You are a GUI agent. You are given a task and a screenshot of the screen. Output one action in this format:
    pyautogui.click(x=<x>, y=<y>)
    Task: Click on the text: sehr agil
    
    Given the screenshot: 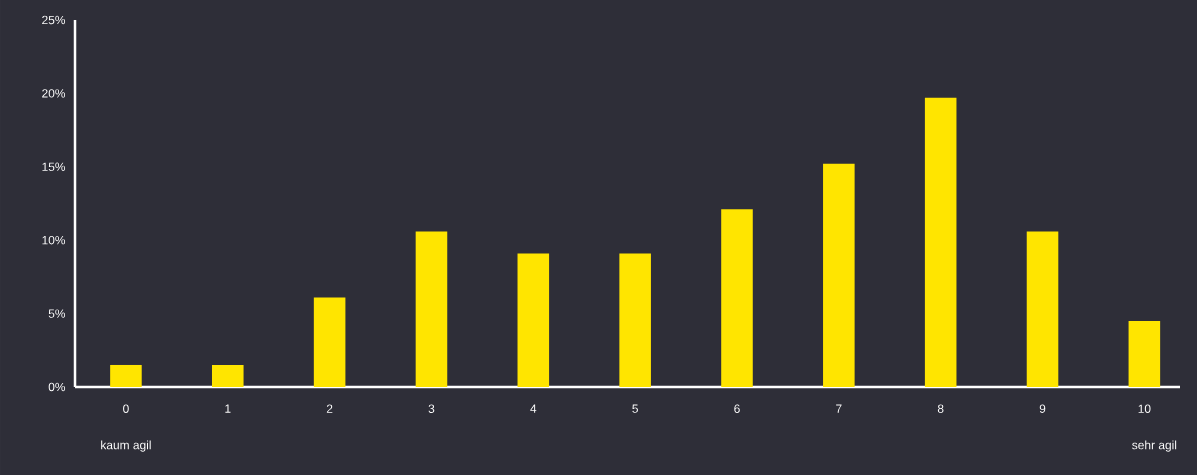 What is the action you would take?
    pyautogui.click(x=1154, y=446)
    